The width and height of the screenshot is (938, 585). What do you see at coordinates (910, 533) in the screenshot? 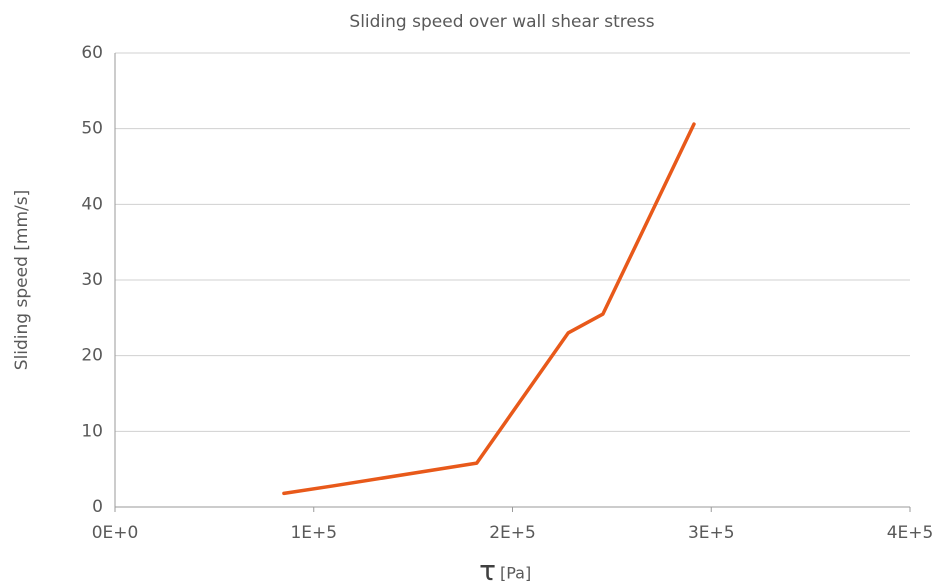
I see `x-tick-label: 4E+5` at bounding box center [910, 533].